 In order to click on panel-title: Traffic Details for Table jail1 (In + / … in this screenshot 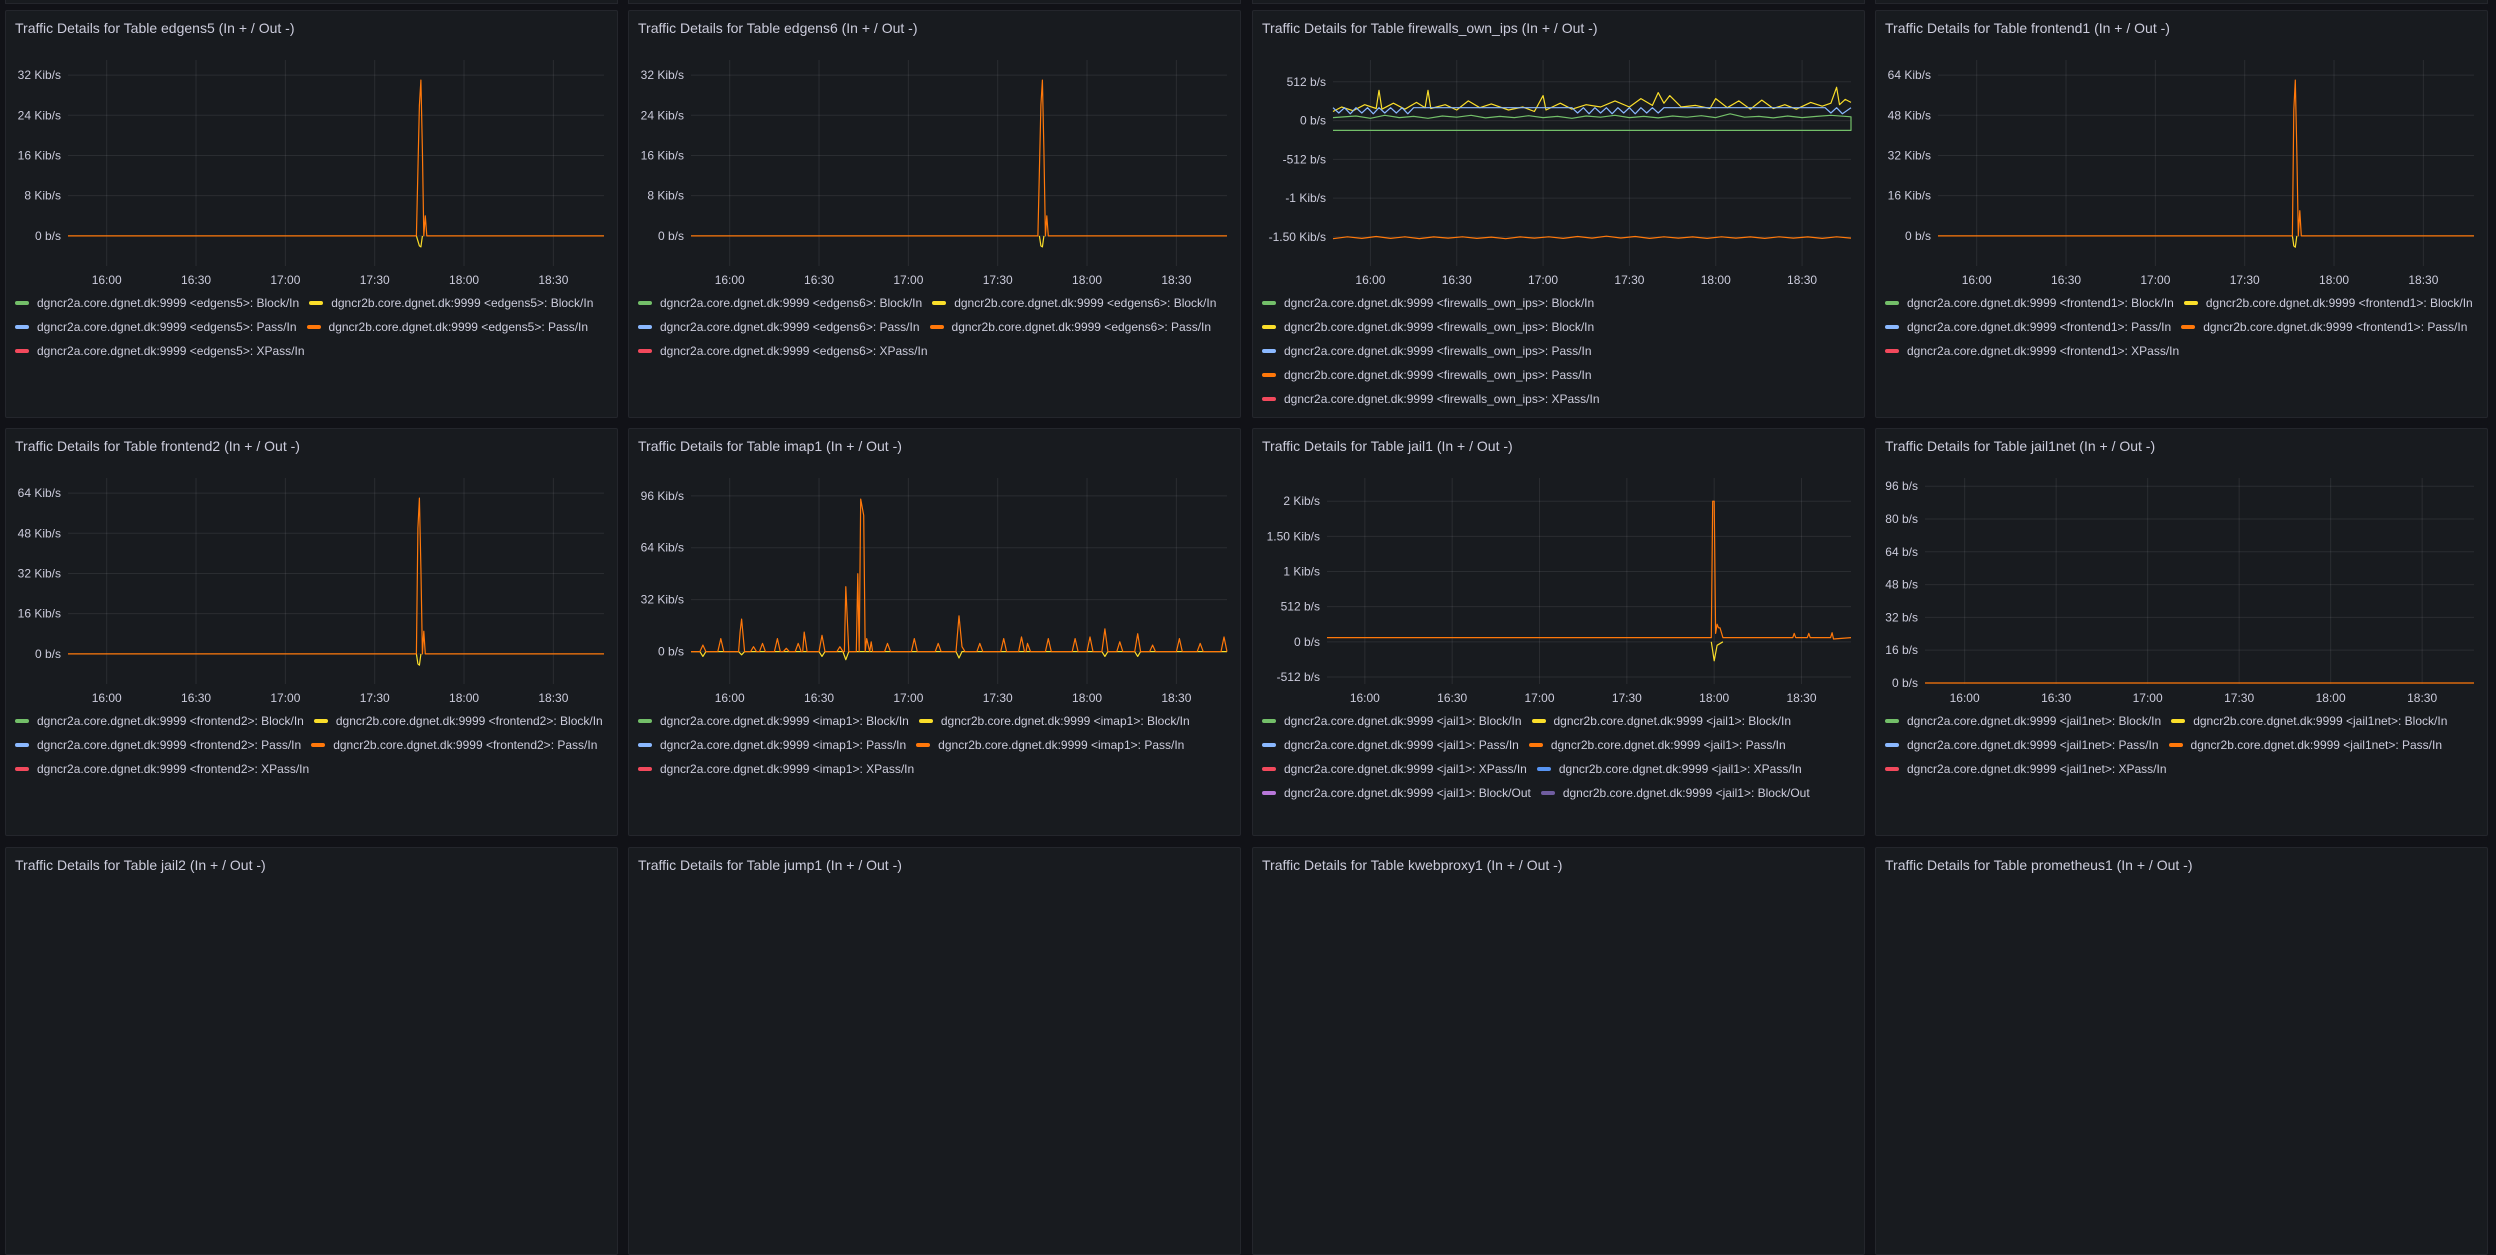, I will do `click(1387, 446)`.